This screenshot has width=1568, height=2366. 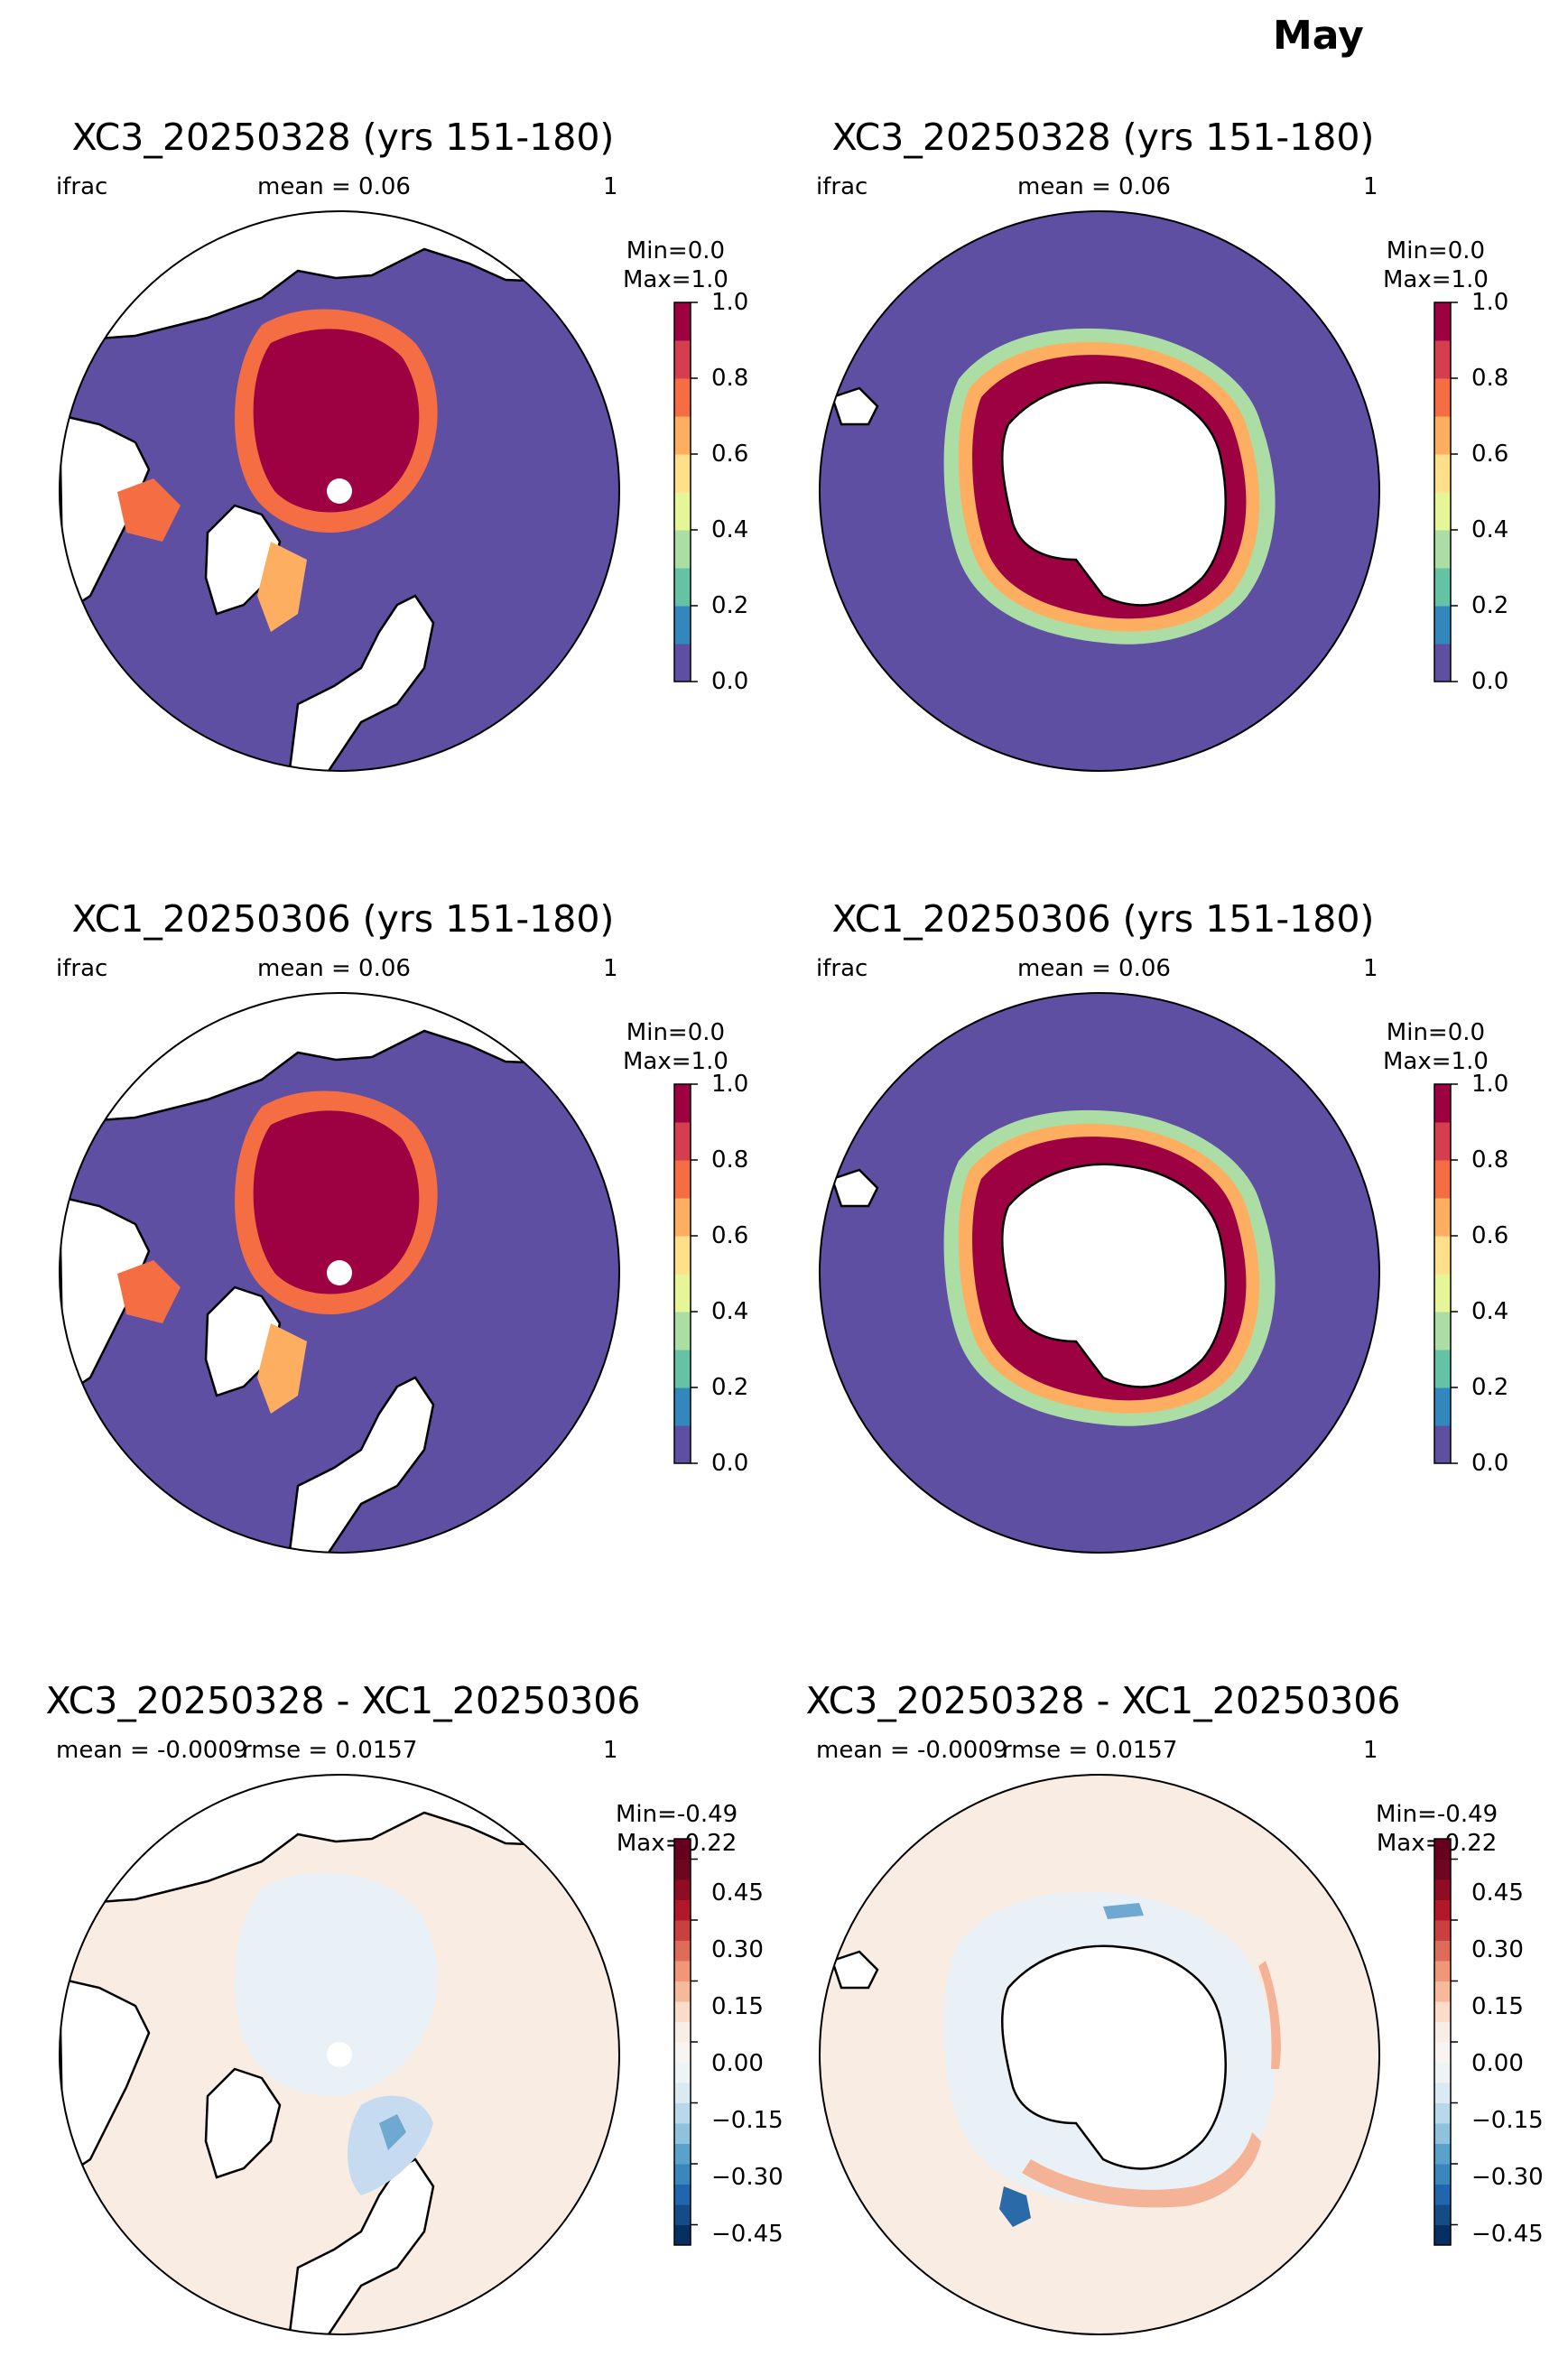 What do you see at coordinates (1090, 1750) in the screenshot?
I see `rmse-label: rmse = 0.0157` at bounding box center [1090, 1750].